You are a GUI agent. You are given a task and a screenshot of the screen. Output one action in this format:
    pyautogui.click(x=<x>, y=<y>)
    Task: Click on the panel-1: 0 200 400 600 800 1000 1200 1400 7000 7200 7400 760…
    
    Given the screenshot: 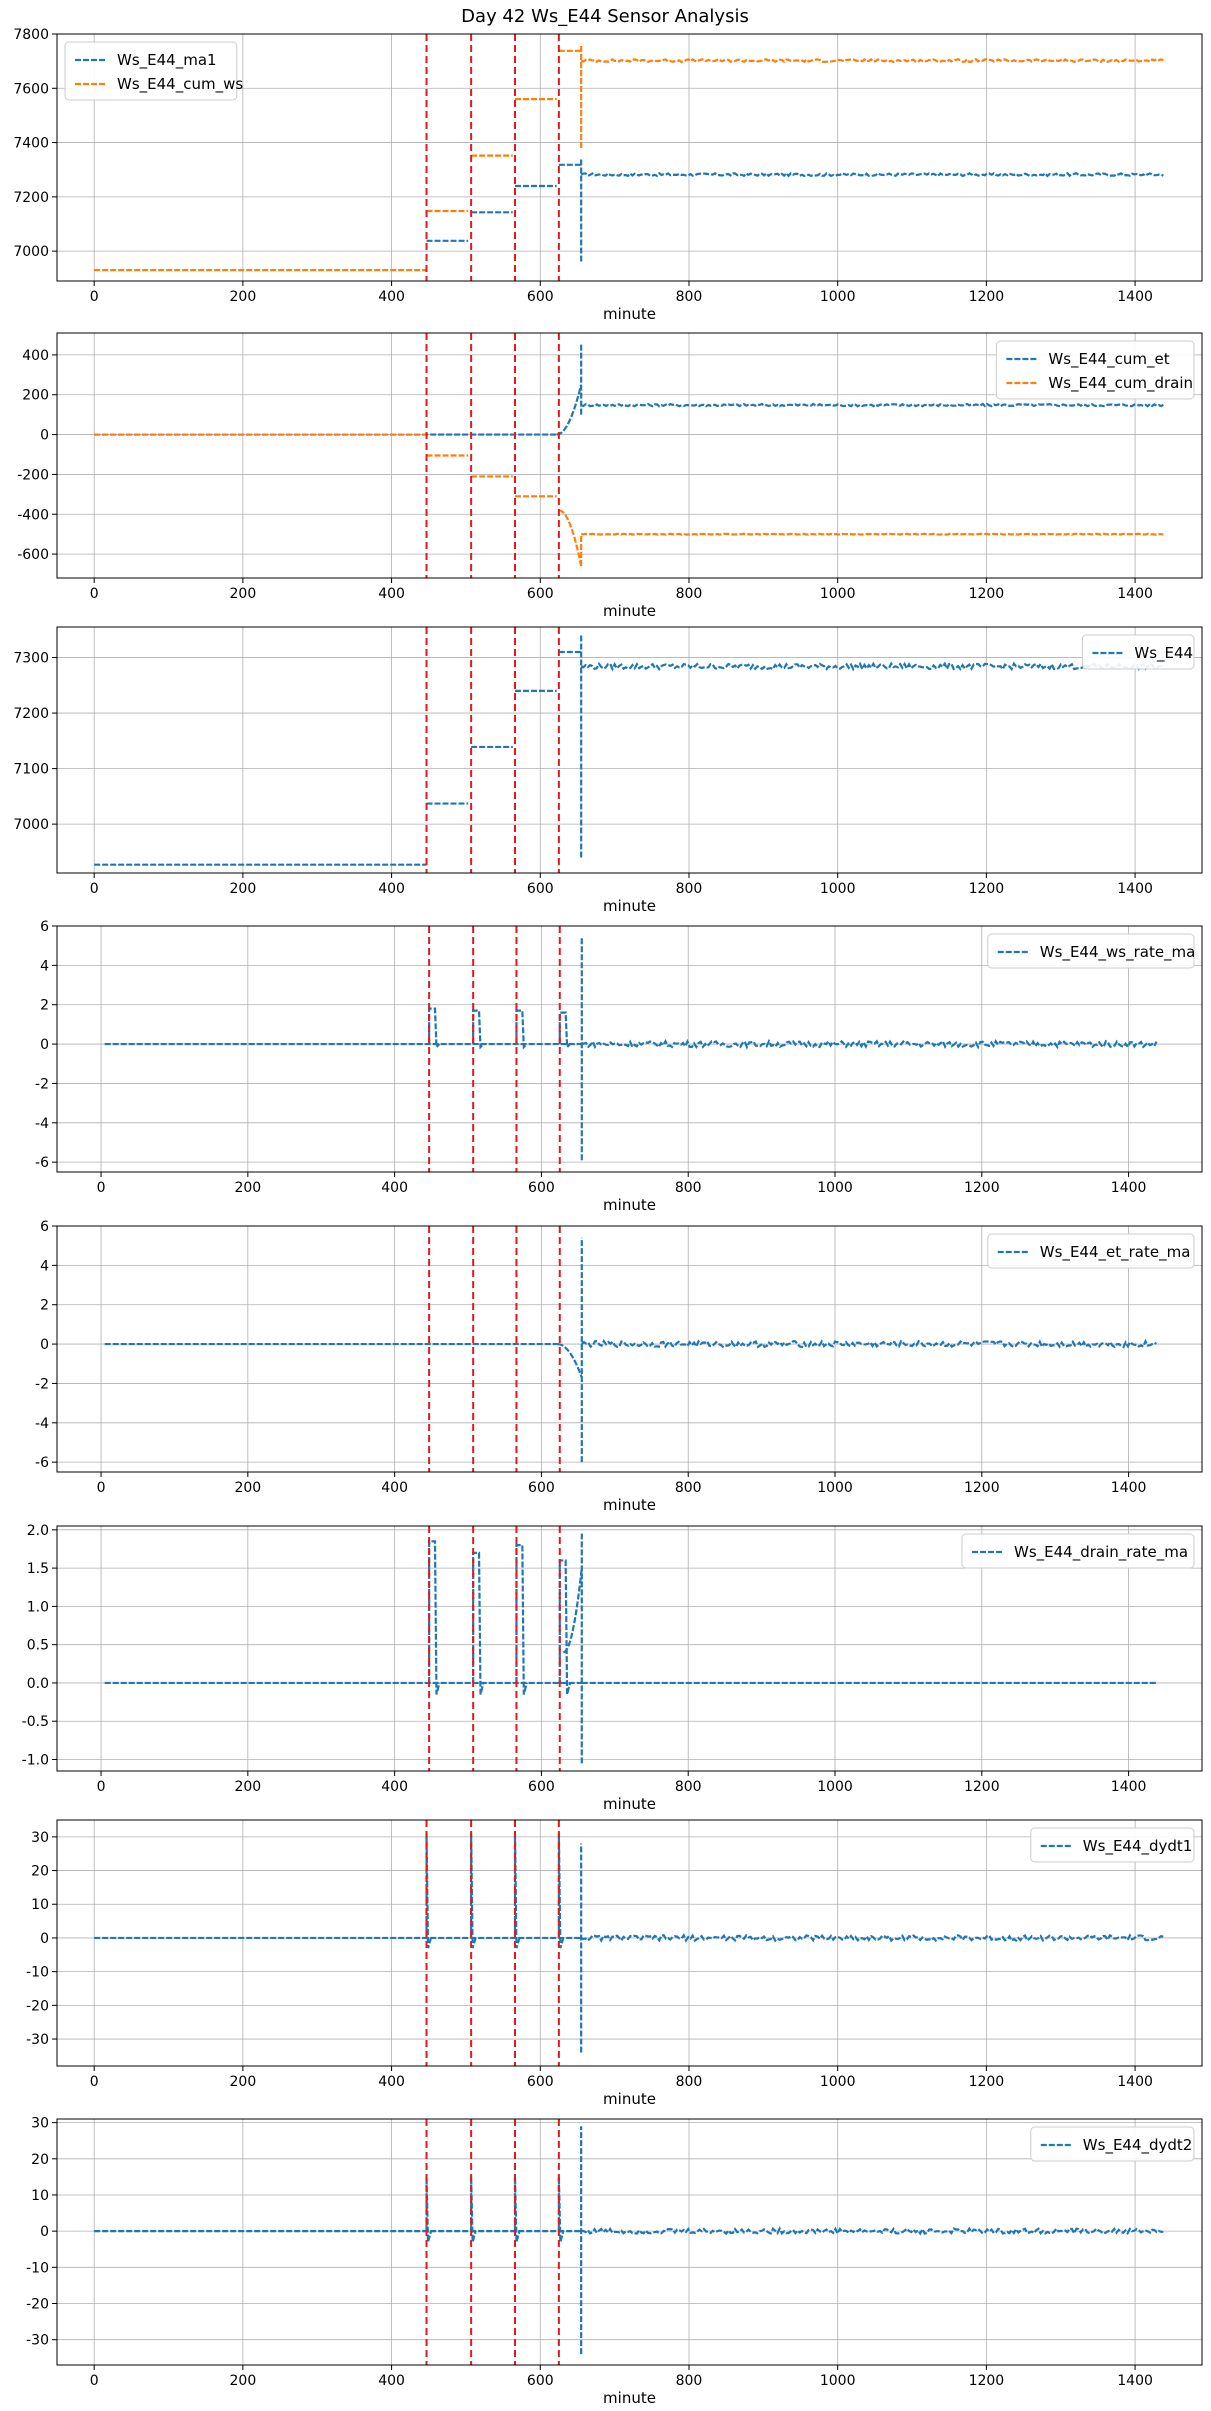 What is the action you would take?
    pyautogui.click(x=608, y=175)
    